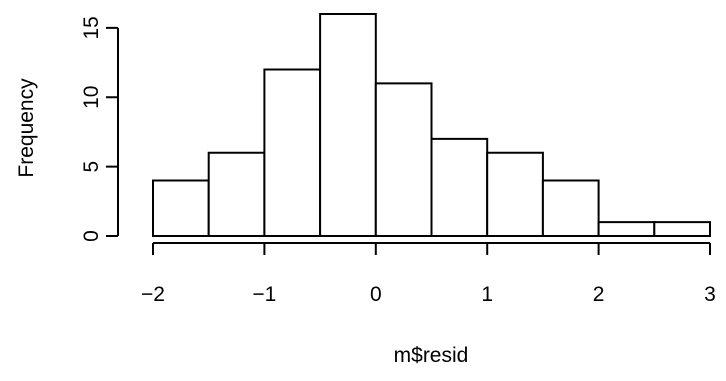 This screenshot has height=381, width=726. I want to click on y-tick-label: 5, so click(91, 167).